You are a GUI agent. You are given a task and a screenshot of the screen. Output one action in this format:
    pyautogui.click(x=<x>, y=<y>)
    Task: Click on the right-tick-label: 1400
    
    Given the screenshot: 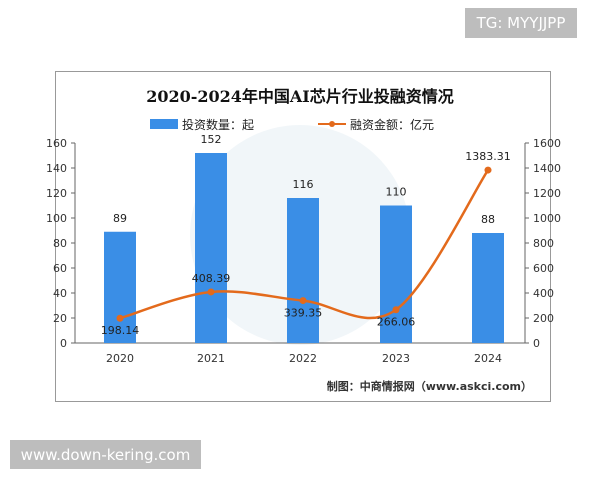 What is the action you would take?
    pyautogui.click(x=547, y=168)
    